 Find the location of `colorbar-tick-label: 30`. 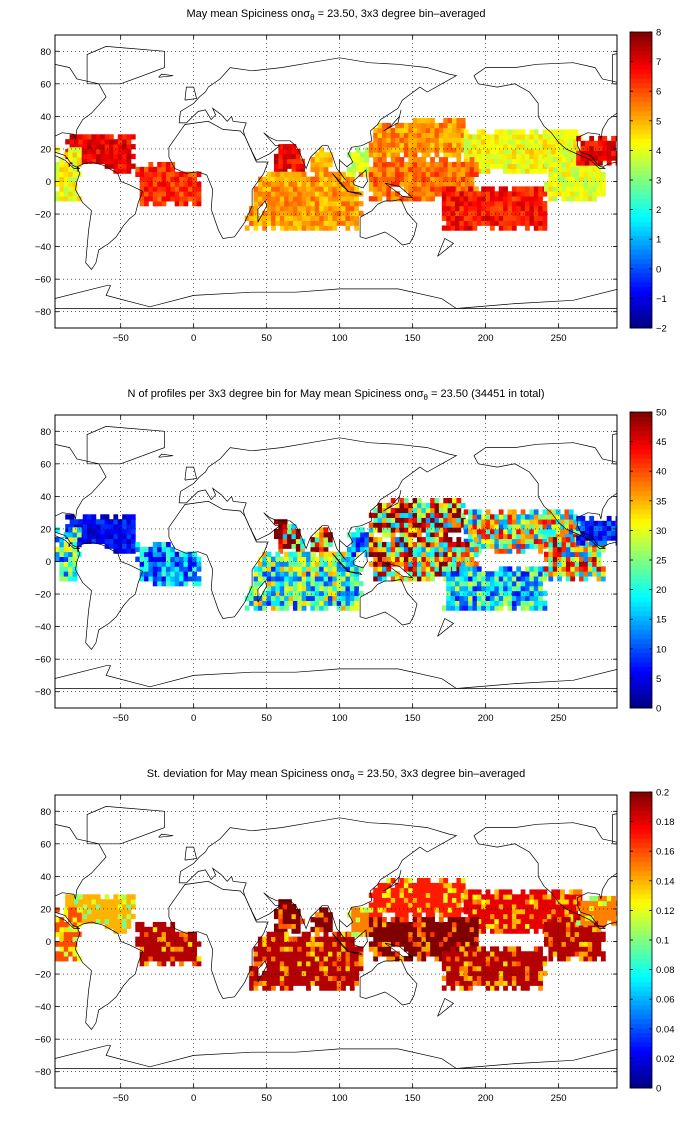

colorbar-tick-label: 30 is located at coordinates (661, 531).